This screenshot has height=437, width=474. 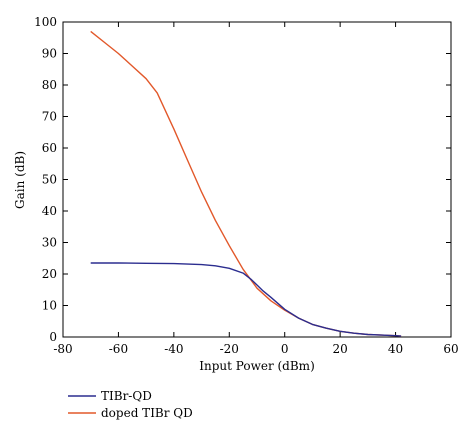 I want to click on x-tick-label-5: 20, so click(x=340, y=349).